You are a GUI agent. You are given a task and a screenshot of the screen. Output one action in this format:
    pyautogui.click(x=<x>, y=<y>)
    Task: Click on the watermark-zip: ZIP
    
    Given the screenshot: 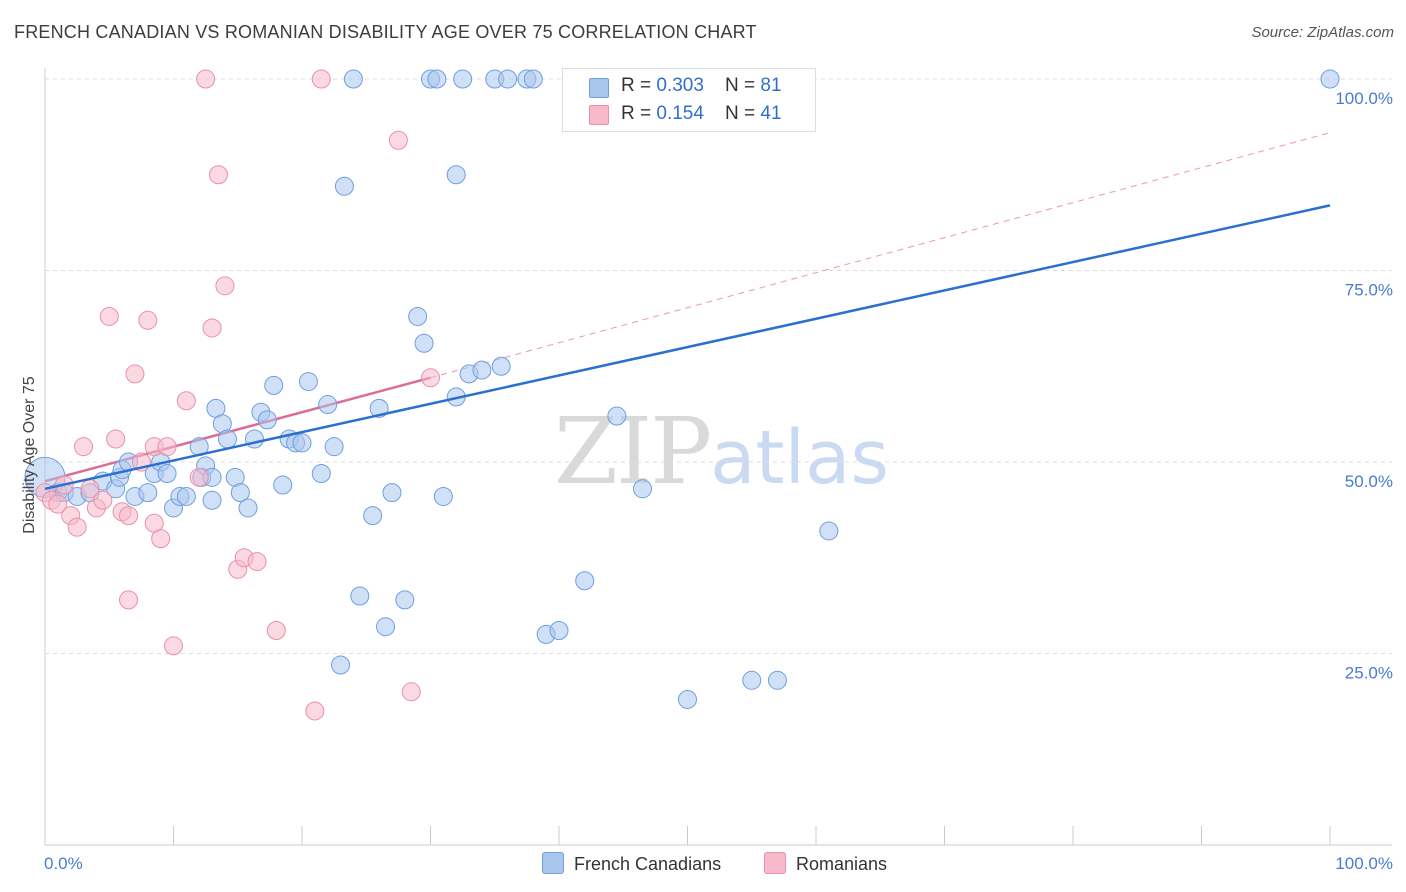 What is the action you would take?
    pyautogui.click(x=633, y=451)
    